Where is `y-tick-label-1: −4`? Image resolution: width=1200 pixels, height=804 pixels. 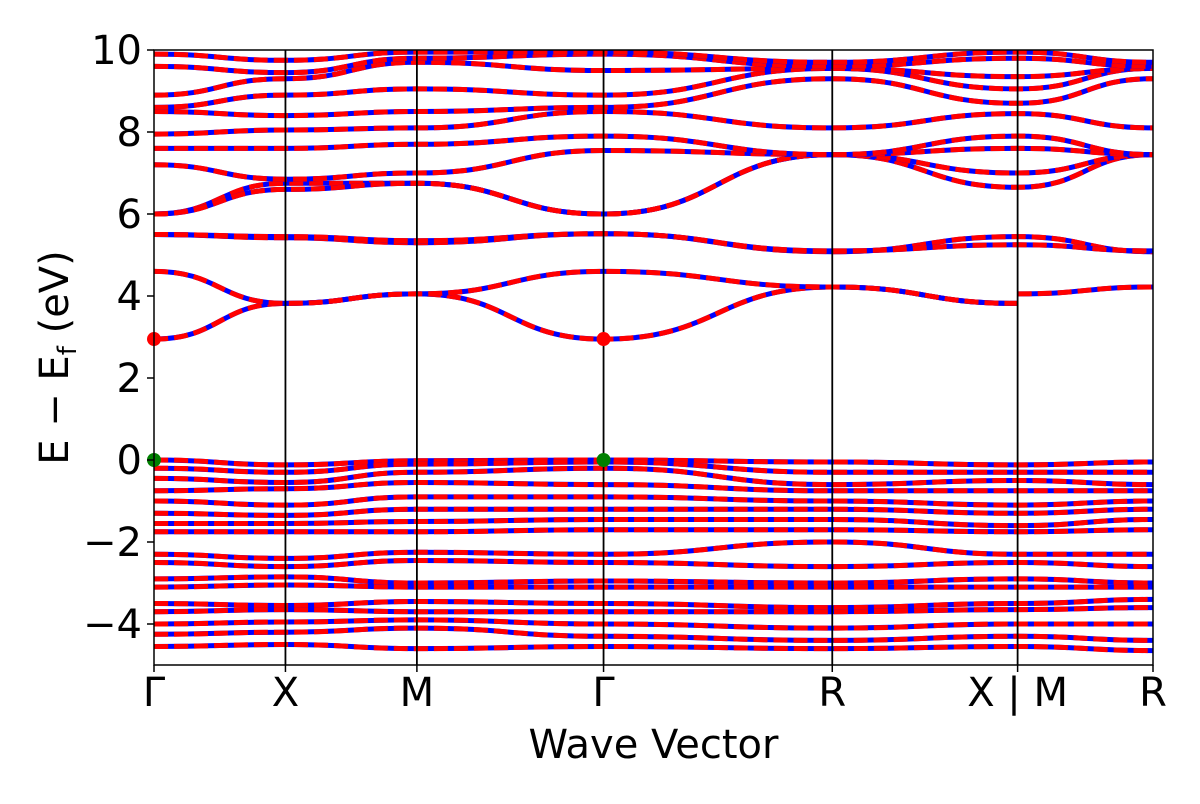 y-tick-label-1: −4 is located at coordinates (112, 625).